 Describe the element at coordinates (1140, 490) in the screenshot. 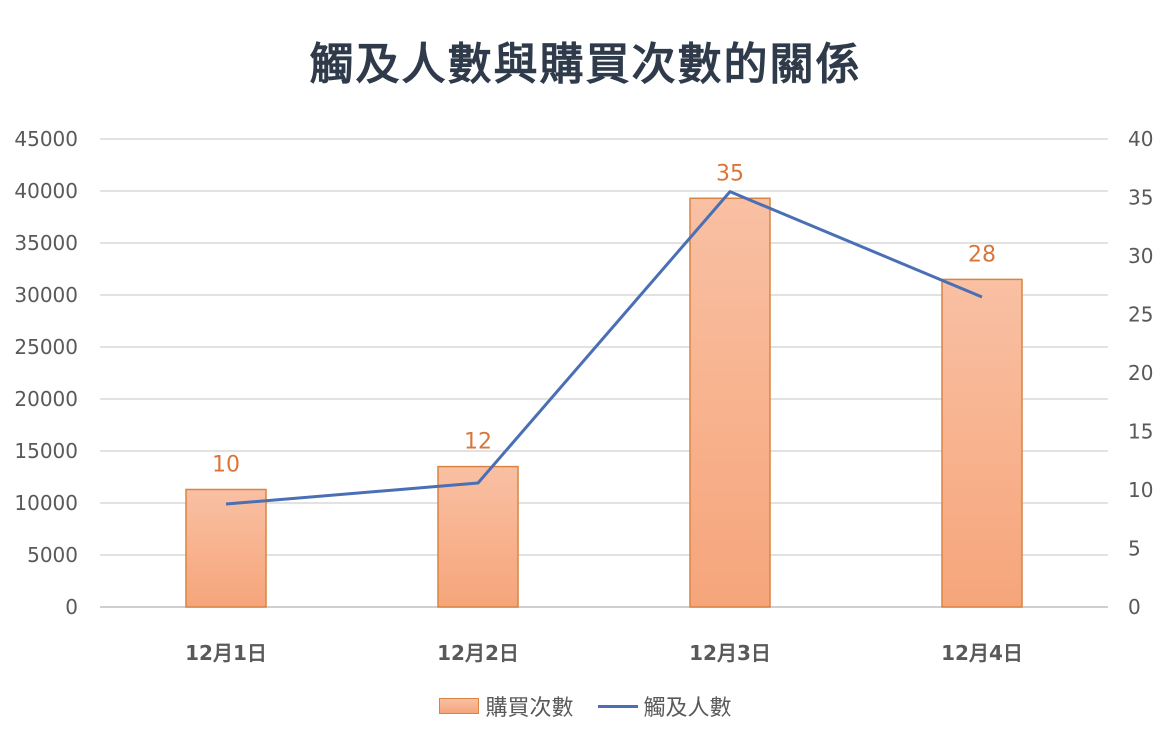

I see `right-tick-label: 10` at that location.